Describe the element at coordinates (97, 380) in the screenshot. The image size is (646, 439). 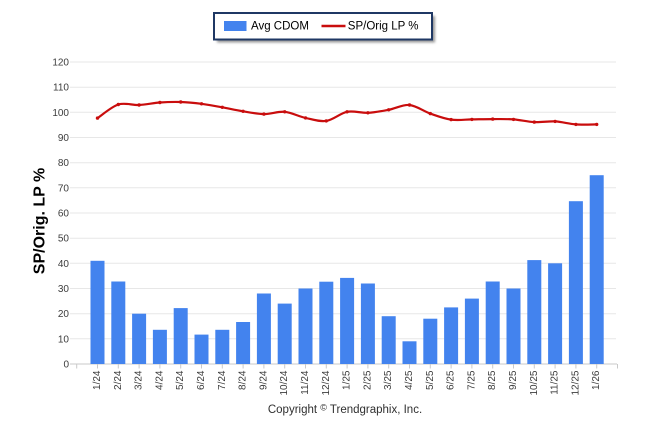
I see `svg-text: 1/24` at that location.